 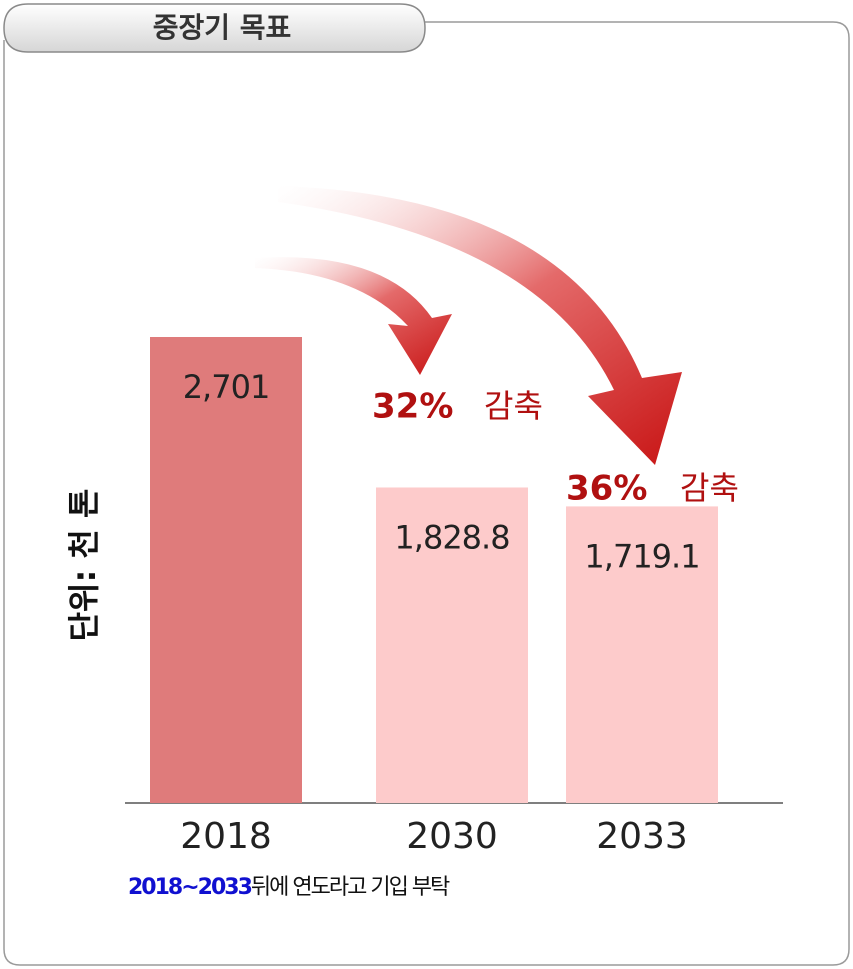 I want to click on note-text: 뒤에 연도라고 기입 부탁, so click(x=350, y=887).